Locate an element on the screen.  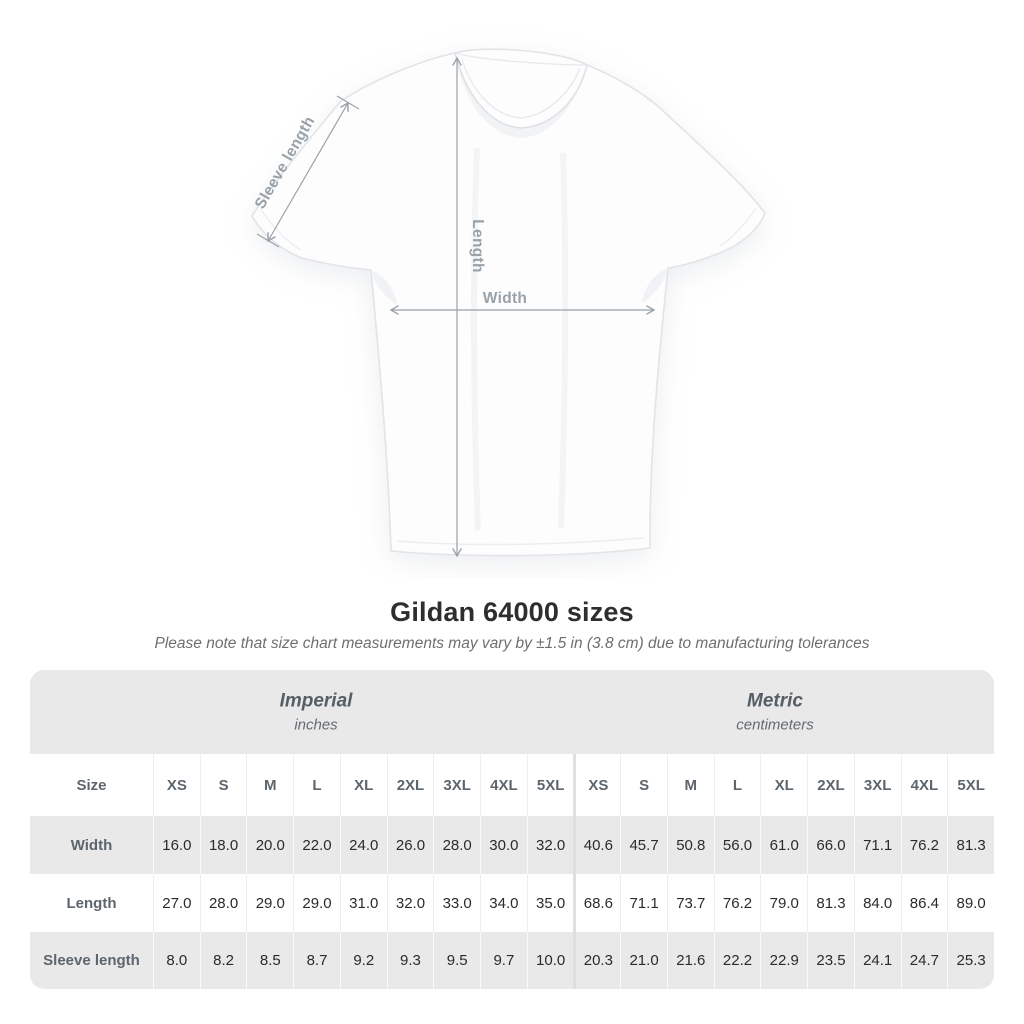
measurement-value-cell: 31.0 is located at coordinates (363, 903).